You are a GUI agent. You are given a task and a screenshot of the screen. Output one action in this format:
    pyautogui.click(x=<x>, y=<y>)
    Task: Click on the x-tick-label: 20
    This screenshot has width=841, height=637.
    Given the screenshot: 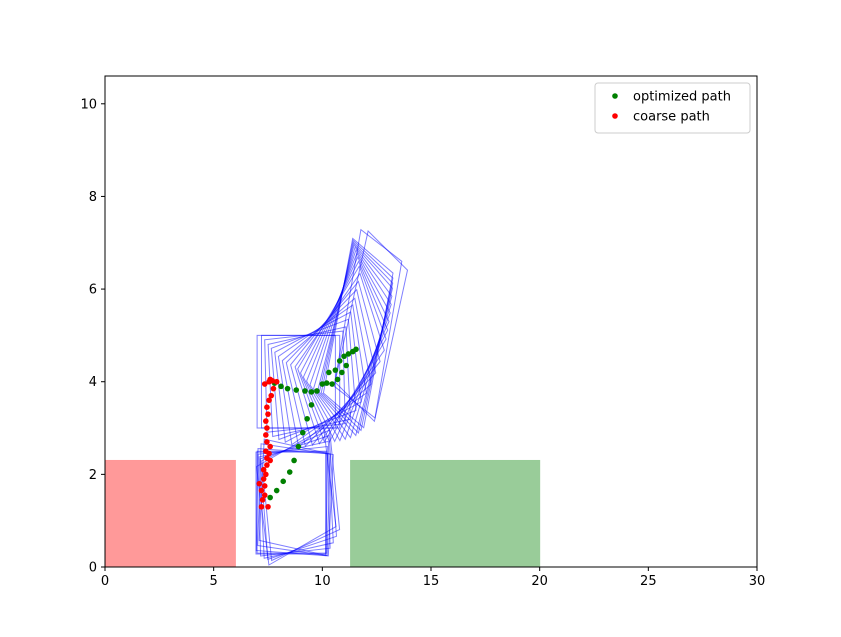 What is the action you would take?
    pyautogui.click(x=539, y=581)
    